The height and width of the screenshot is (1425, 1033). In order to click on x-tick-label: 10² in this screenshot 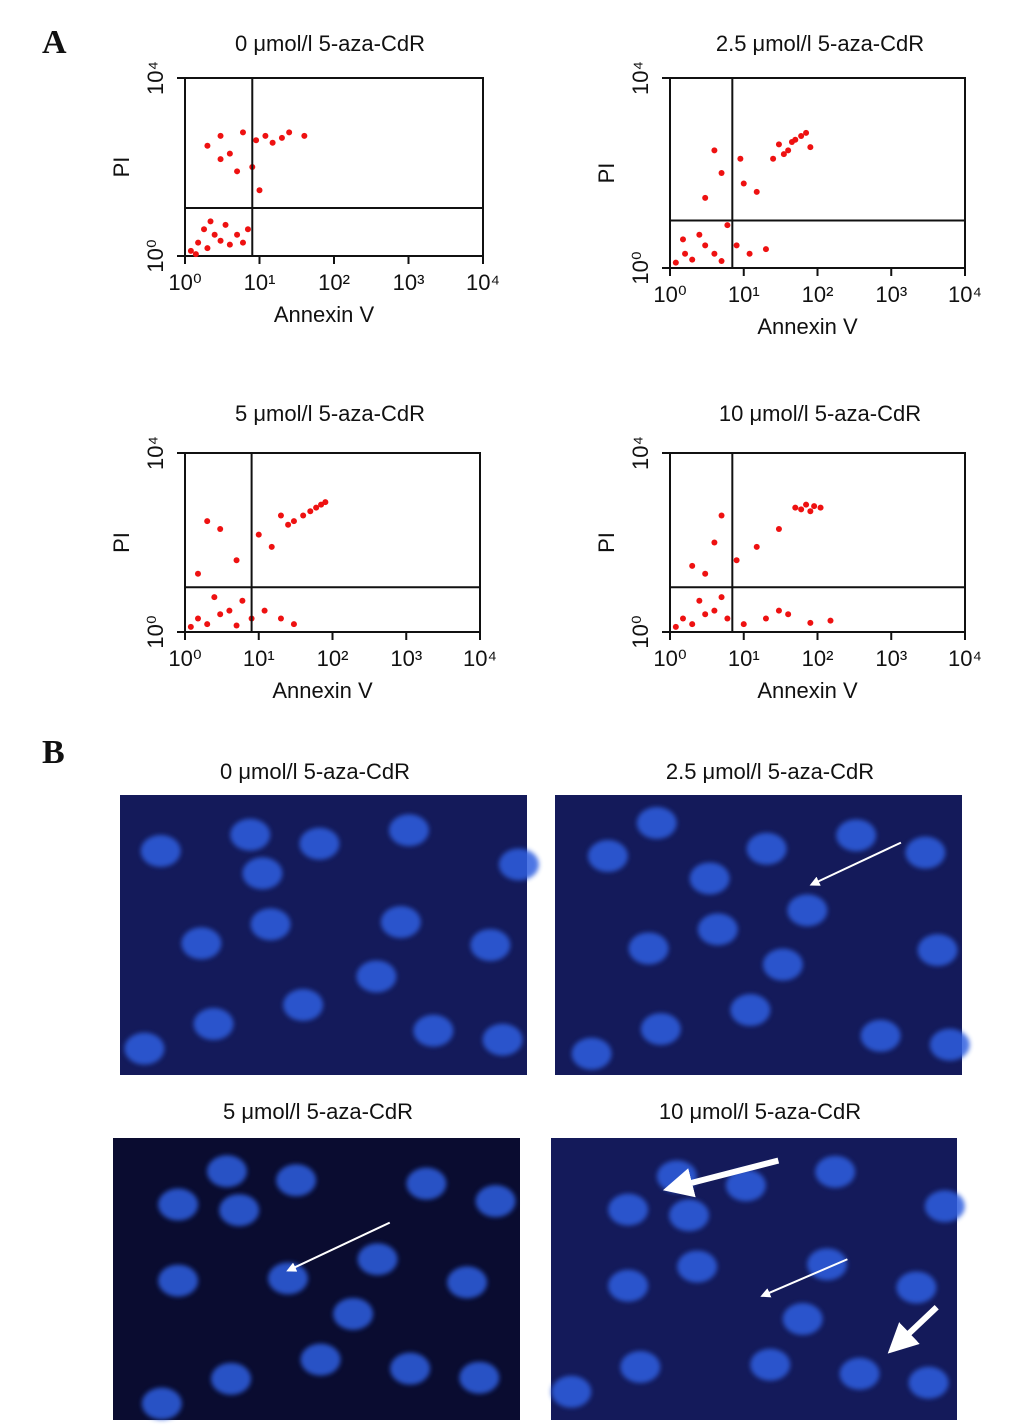, I will do `click(334, 282)`.